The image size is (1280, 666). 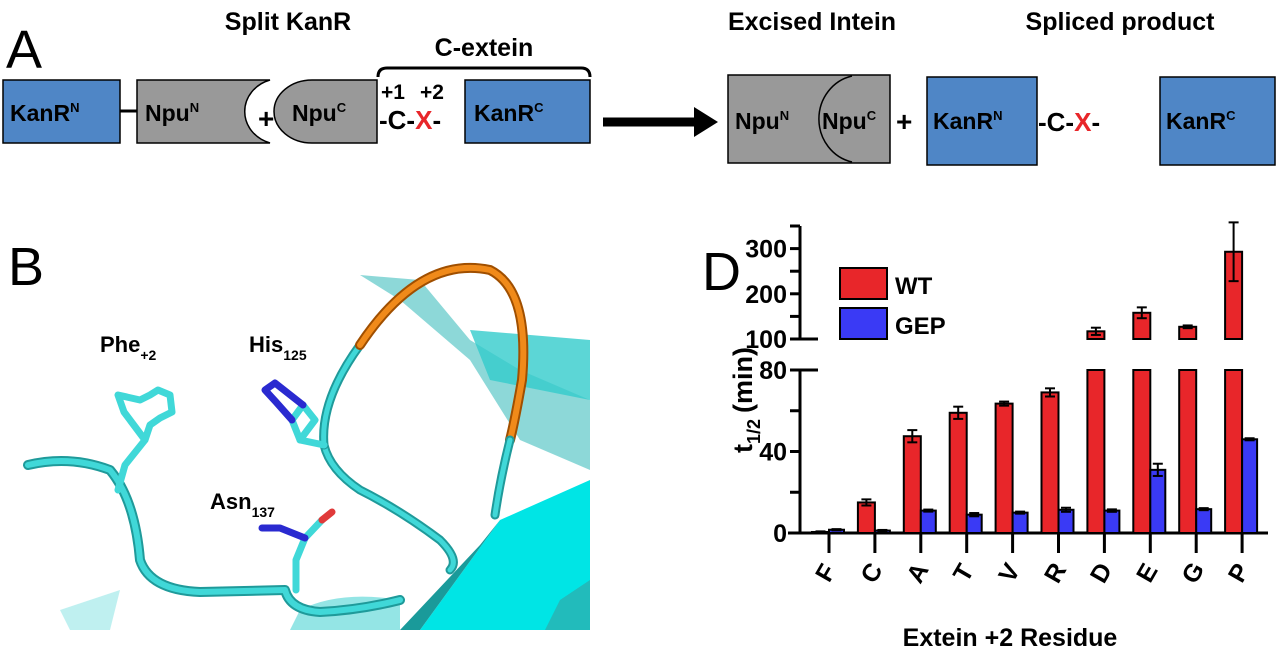 I want to click on y-tick-label: 40, so click(x=773, y=453).